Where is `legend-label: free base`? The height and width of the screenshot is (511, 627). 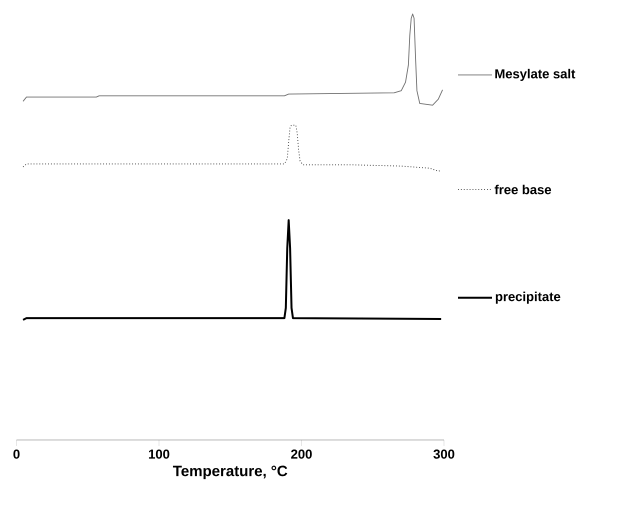
legend-label: free base is located at coordinates (523, 189).